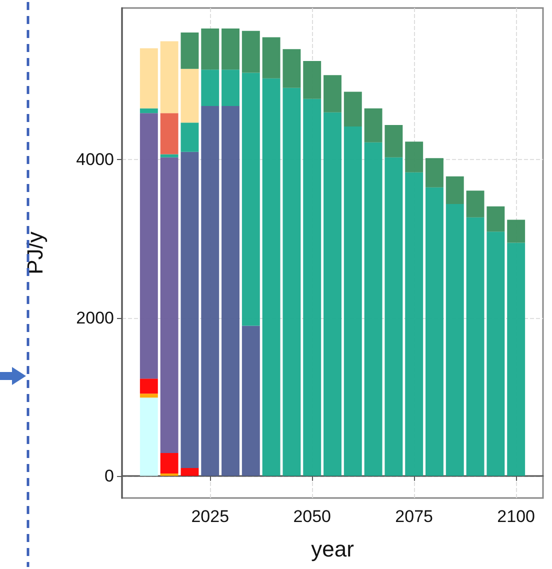 The width and height of the screenshot is (552, 569). I want to click on y-tick-label: 0, so click(109, 476).